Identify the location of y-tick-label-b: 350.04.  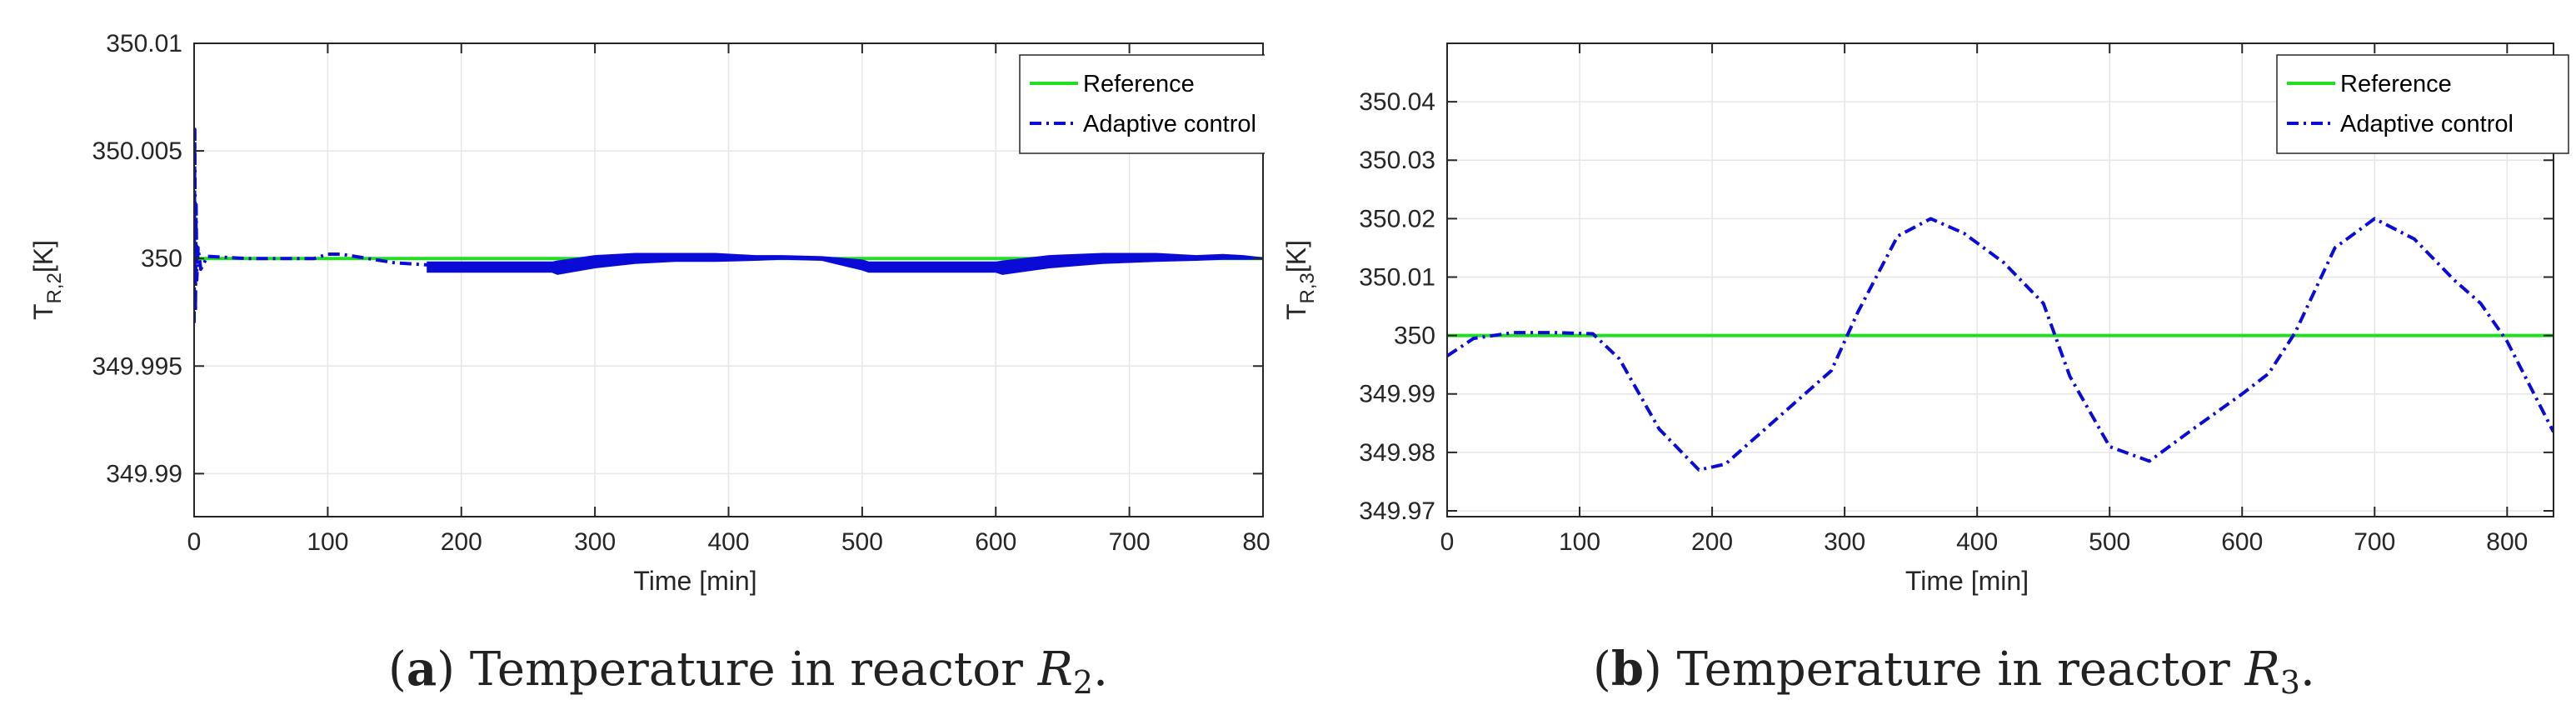
(1397, 102).